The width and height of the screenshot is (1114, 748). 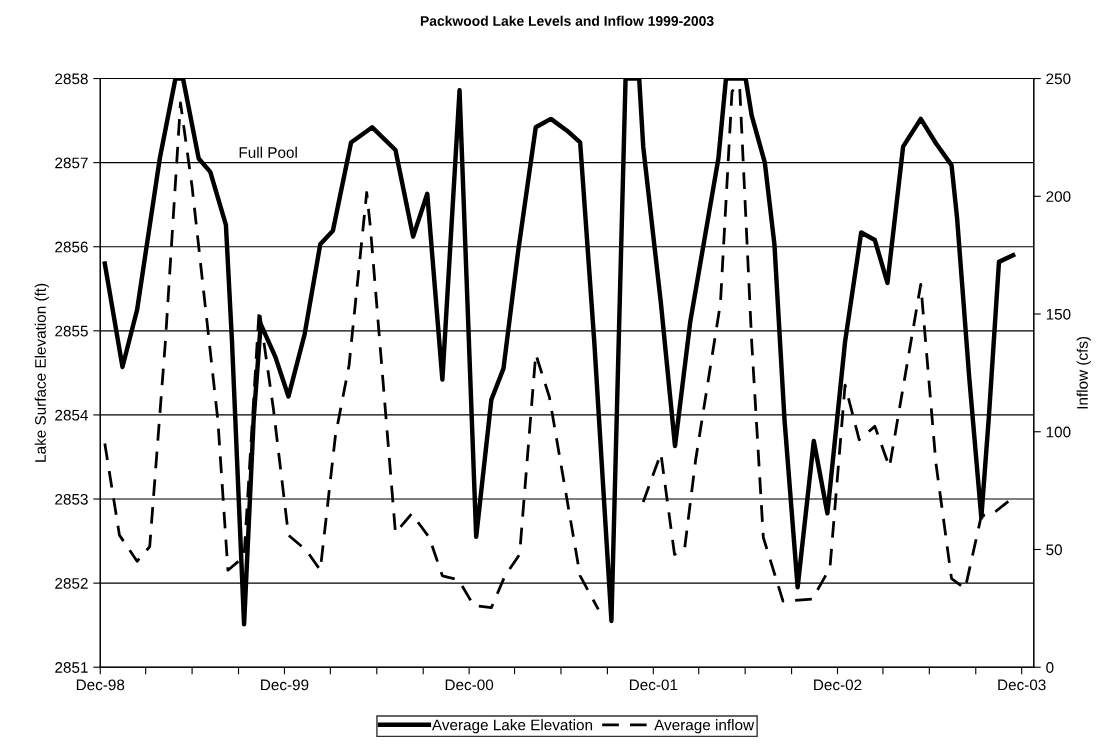 I want to click on x-tick-label: Dec-00, so click(x=469, y=685).